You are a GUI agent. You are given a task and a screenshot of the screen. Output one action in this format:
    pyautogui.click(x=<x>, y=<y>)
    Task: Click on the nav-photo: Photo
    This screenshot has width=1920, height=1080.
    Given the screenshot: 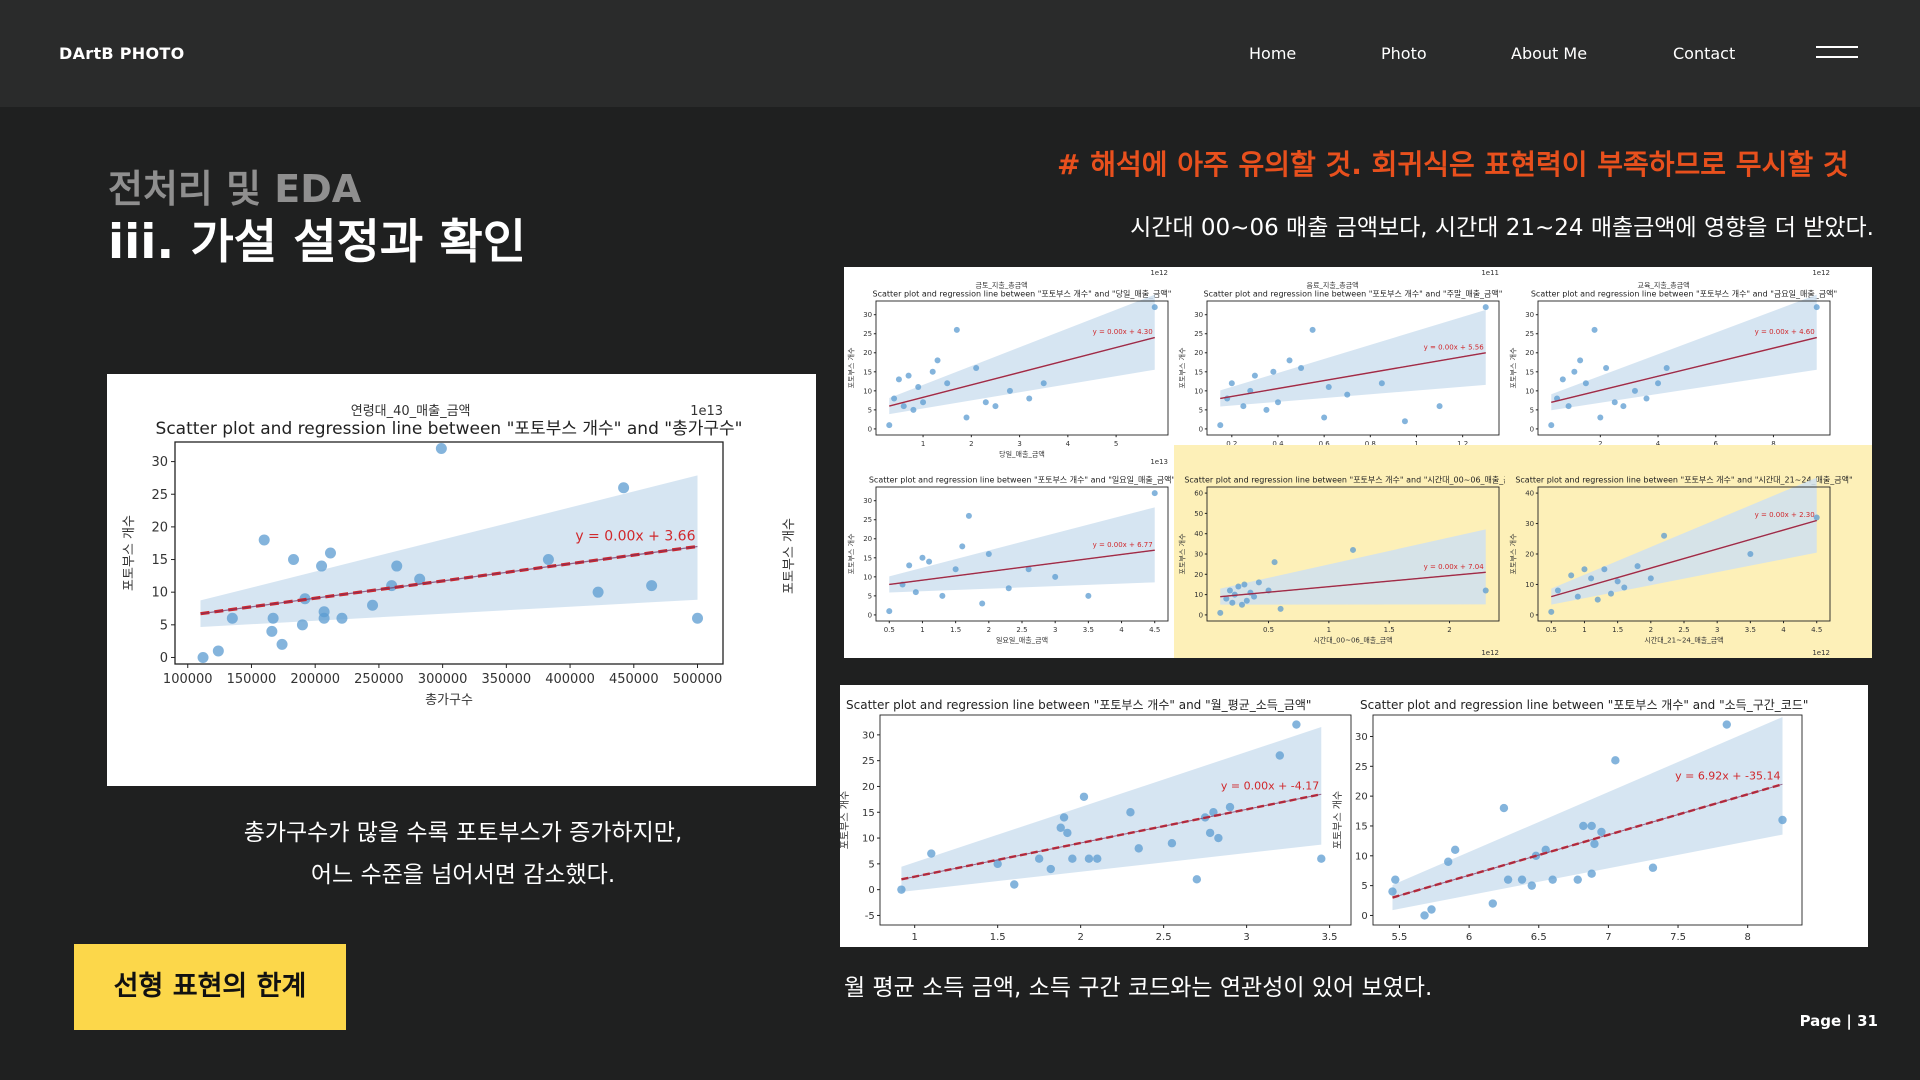 What is the action you would take?
    pyautogui.click(x=1404, y=53)
    